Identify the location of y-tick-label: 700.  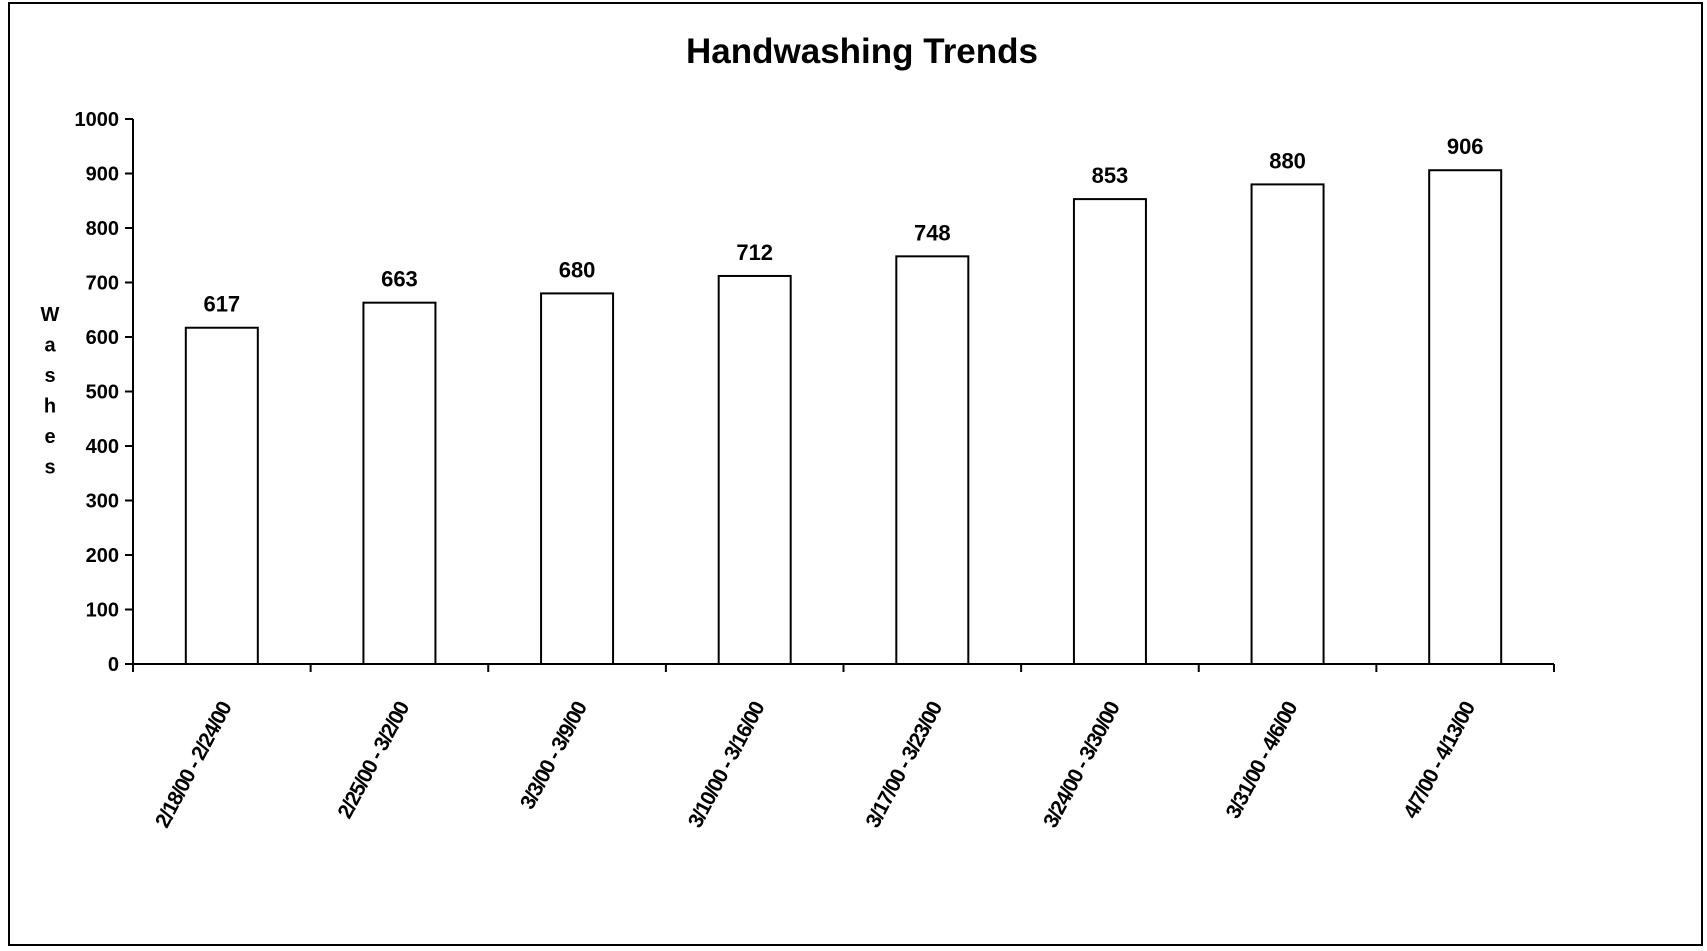
(102, 284).